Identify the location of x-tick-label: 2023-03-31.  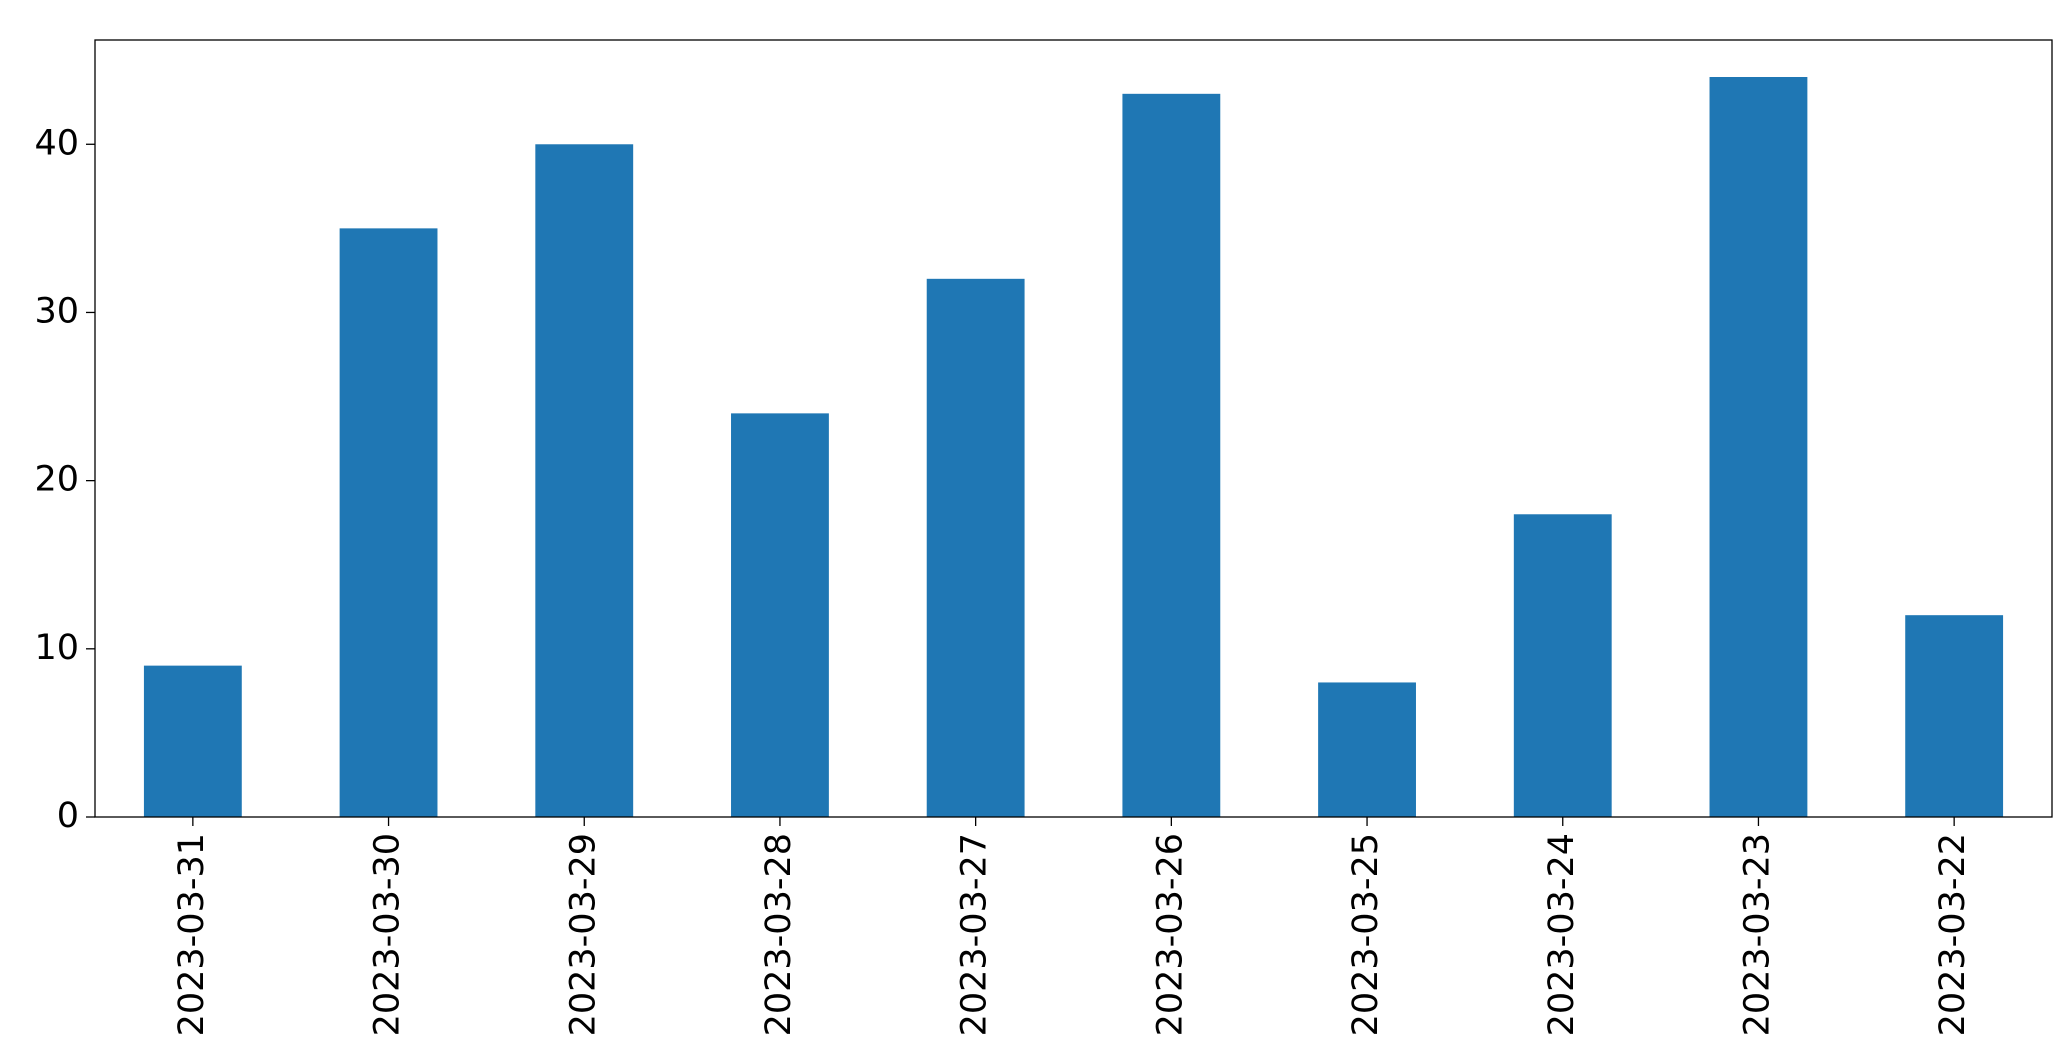
(192, 934).